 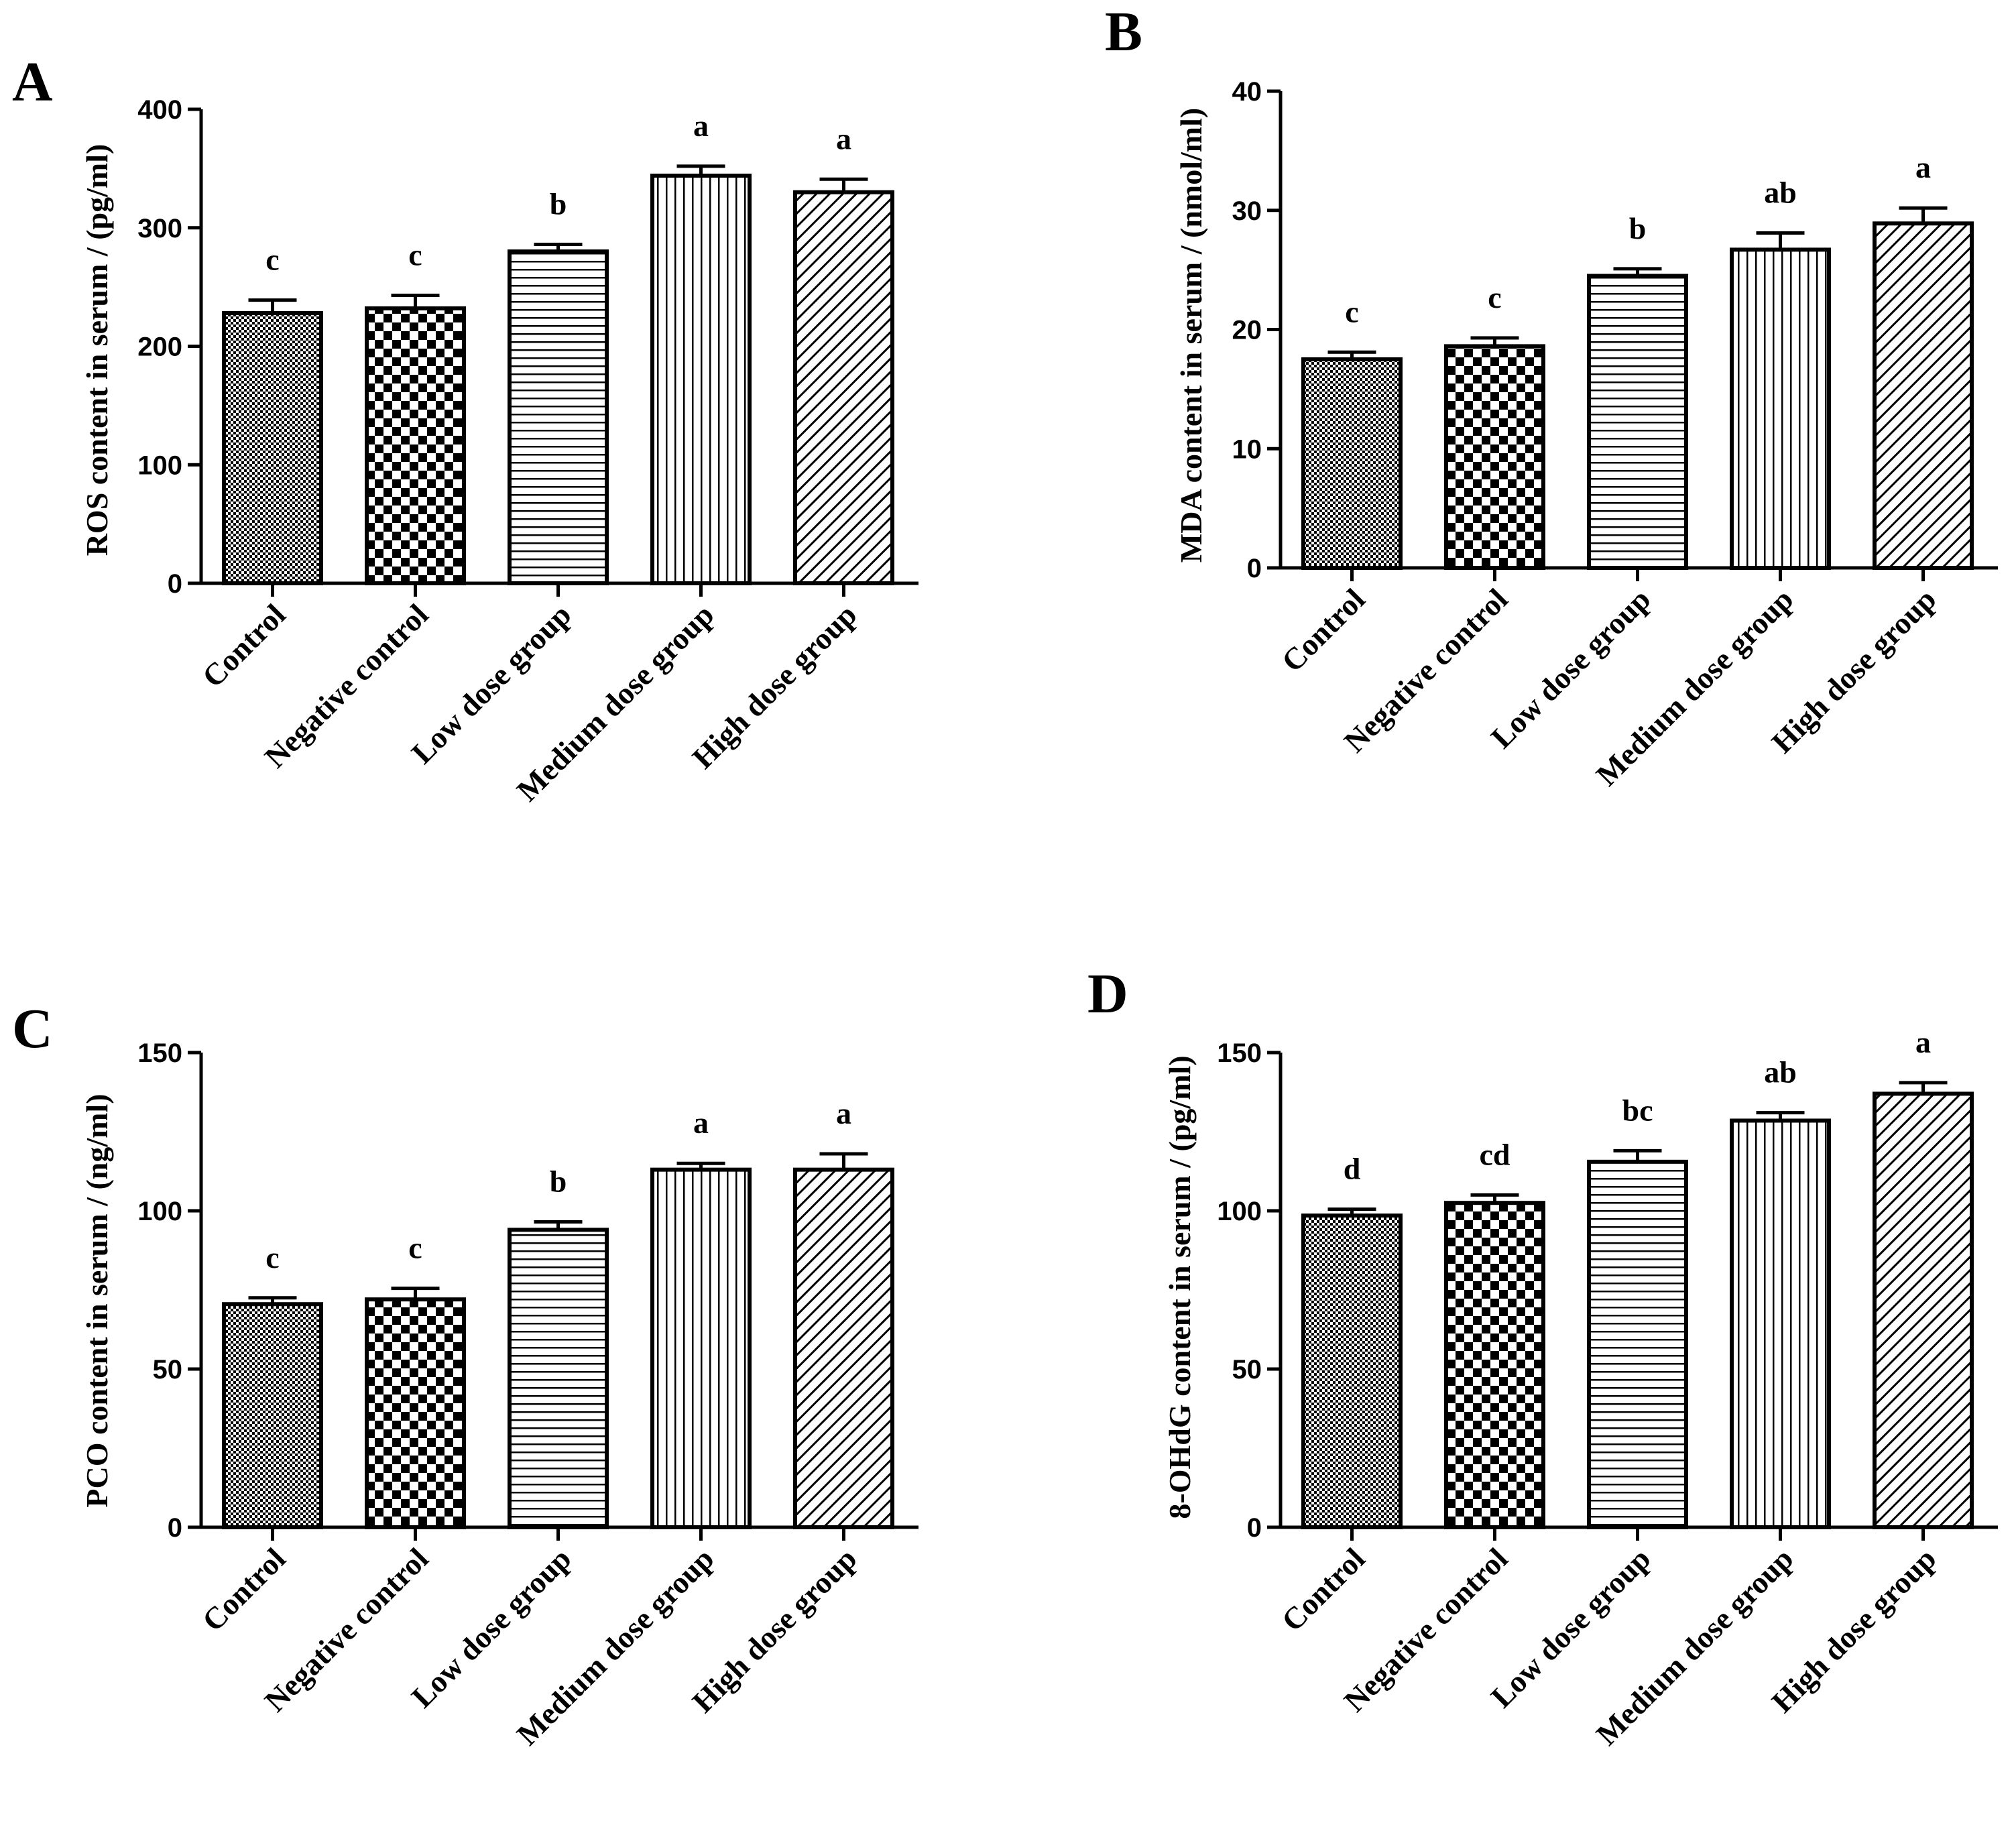 What do you see at coordinates (1637, 1110) in the screenshot?
I see `significance-label: bc` at bounding box center [1637, 1110].